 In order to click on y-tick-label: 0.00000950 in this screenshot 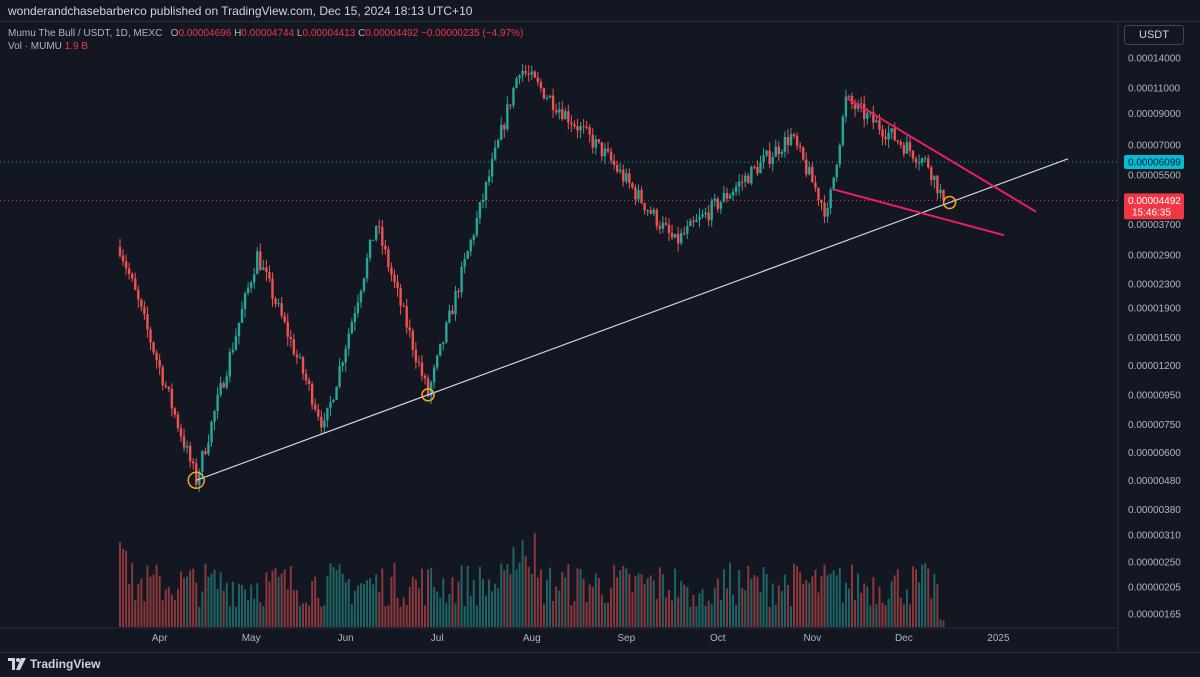, I will do `click(1154, 395)`.